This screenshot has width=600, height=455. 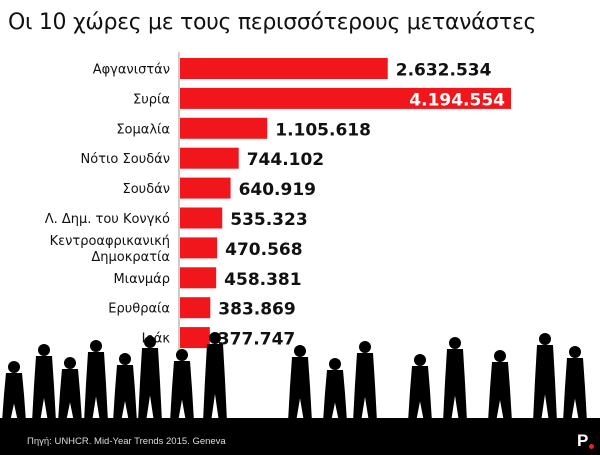 I want to click on category-label: Λ. Δημ. του Κονγκό, so click(x=107, y=219).